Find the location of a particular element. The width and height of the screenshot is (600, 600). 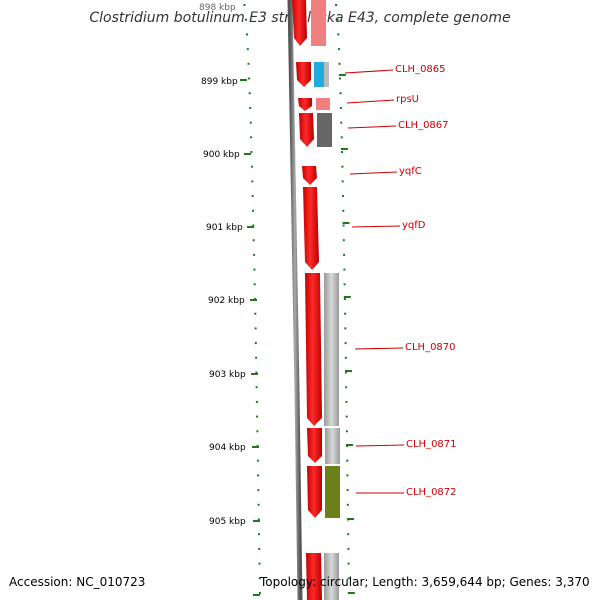

gene-label-rpsu: rpsU is located at coordinates (407, 99).